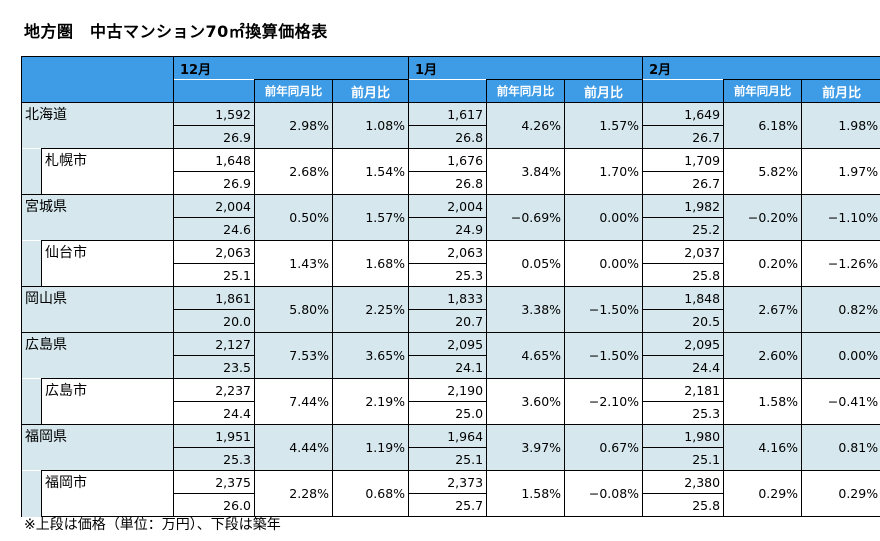 This screenshot has width=880, height=541. I want to click on region-row-age: 24.6 24.9 25.2, so click(451, 229).